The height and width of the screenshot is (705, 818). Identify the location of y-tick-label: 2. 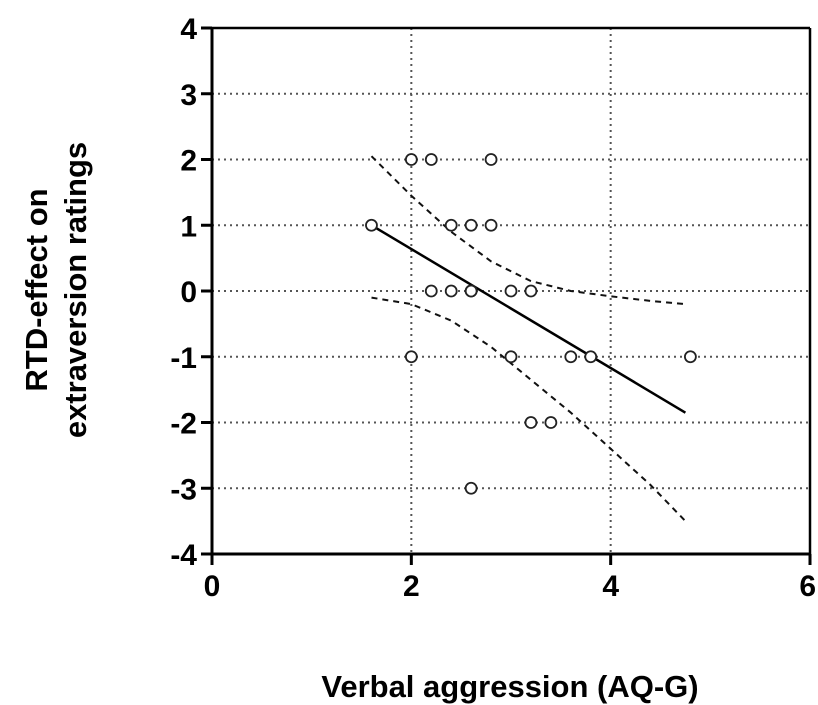
(188, 161).